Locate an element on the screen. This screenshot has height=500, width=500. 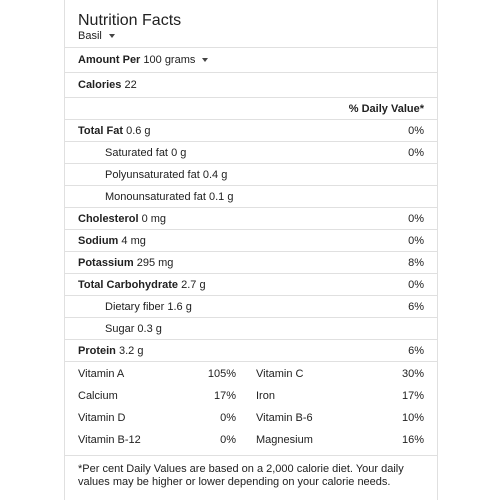
nutrient-row-monounsaturated-fat: Monounsaturated fat 0.1 g is located at coordinates (251, 196).